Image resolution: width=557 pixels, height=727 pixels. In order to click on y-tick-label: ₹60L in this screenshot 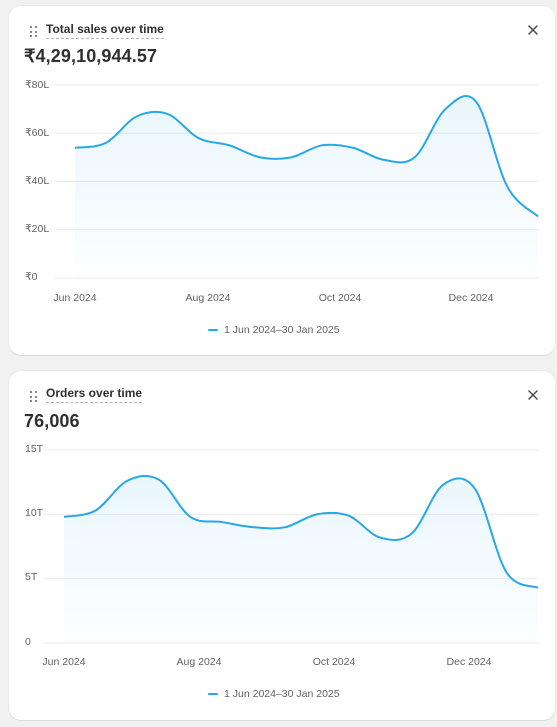, I will do `click(37, 133)`.